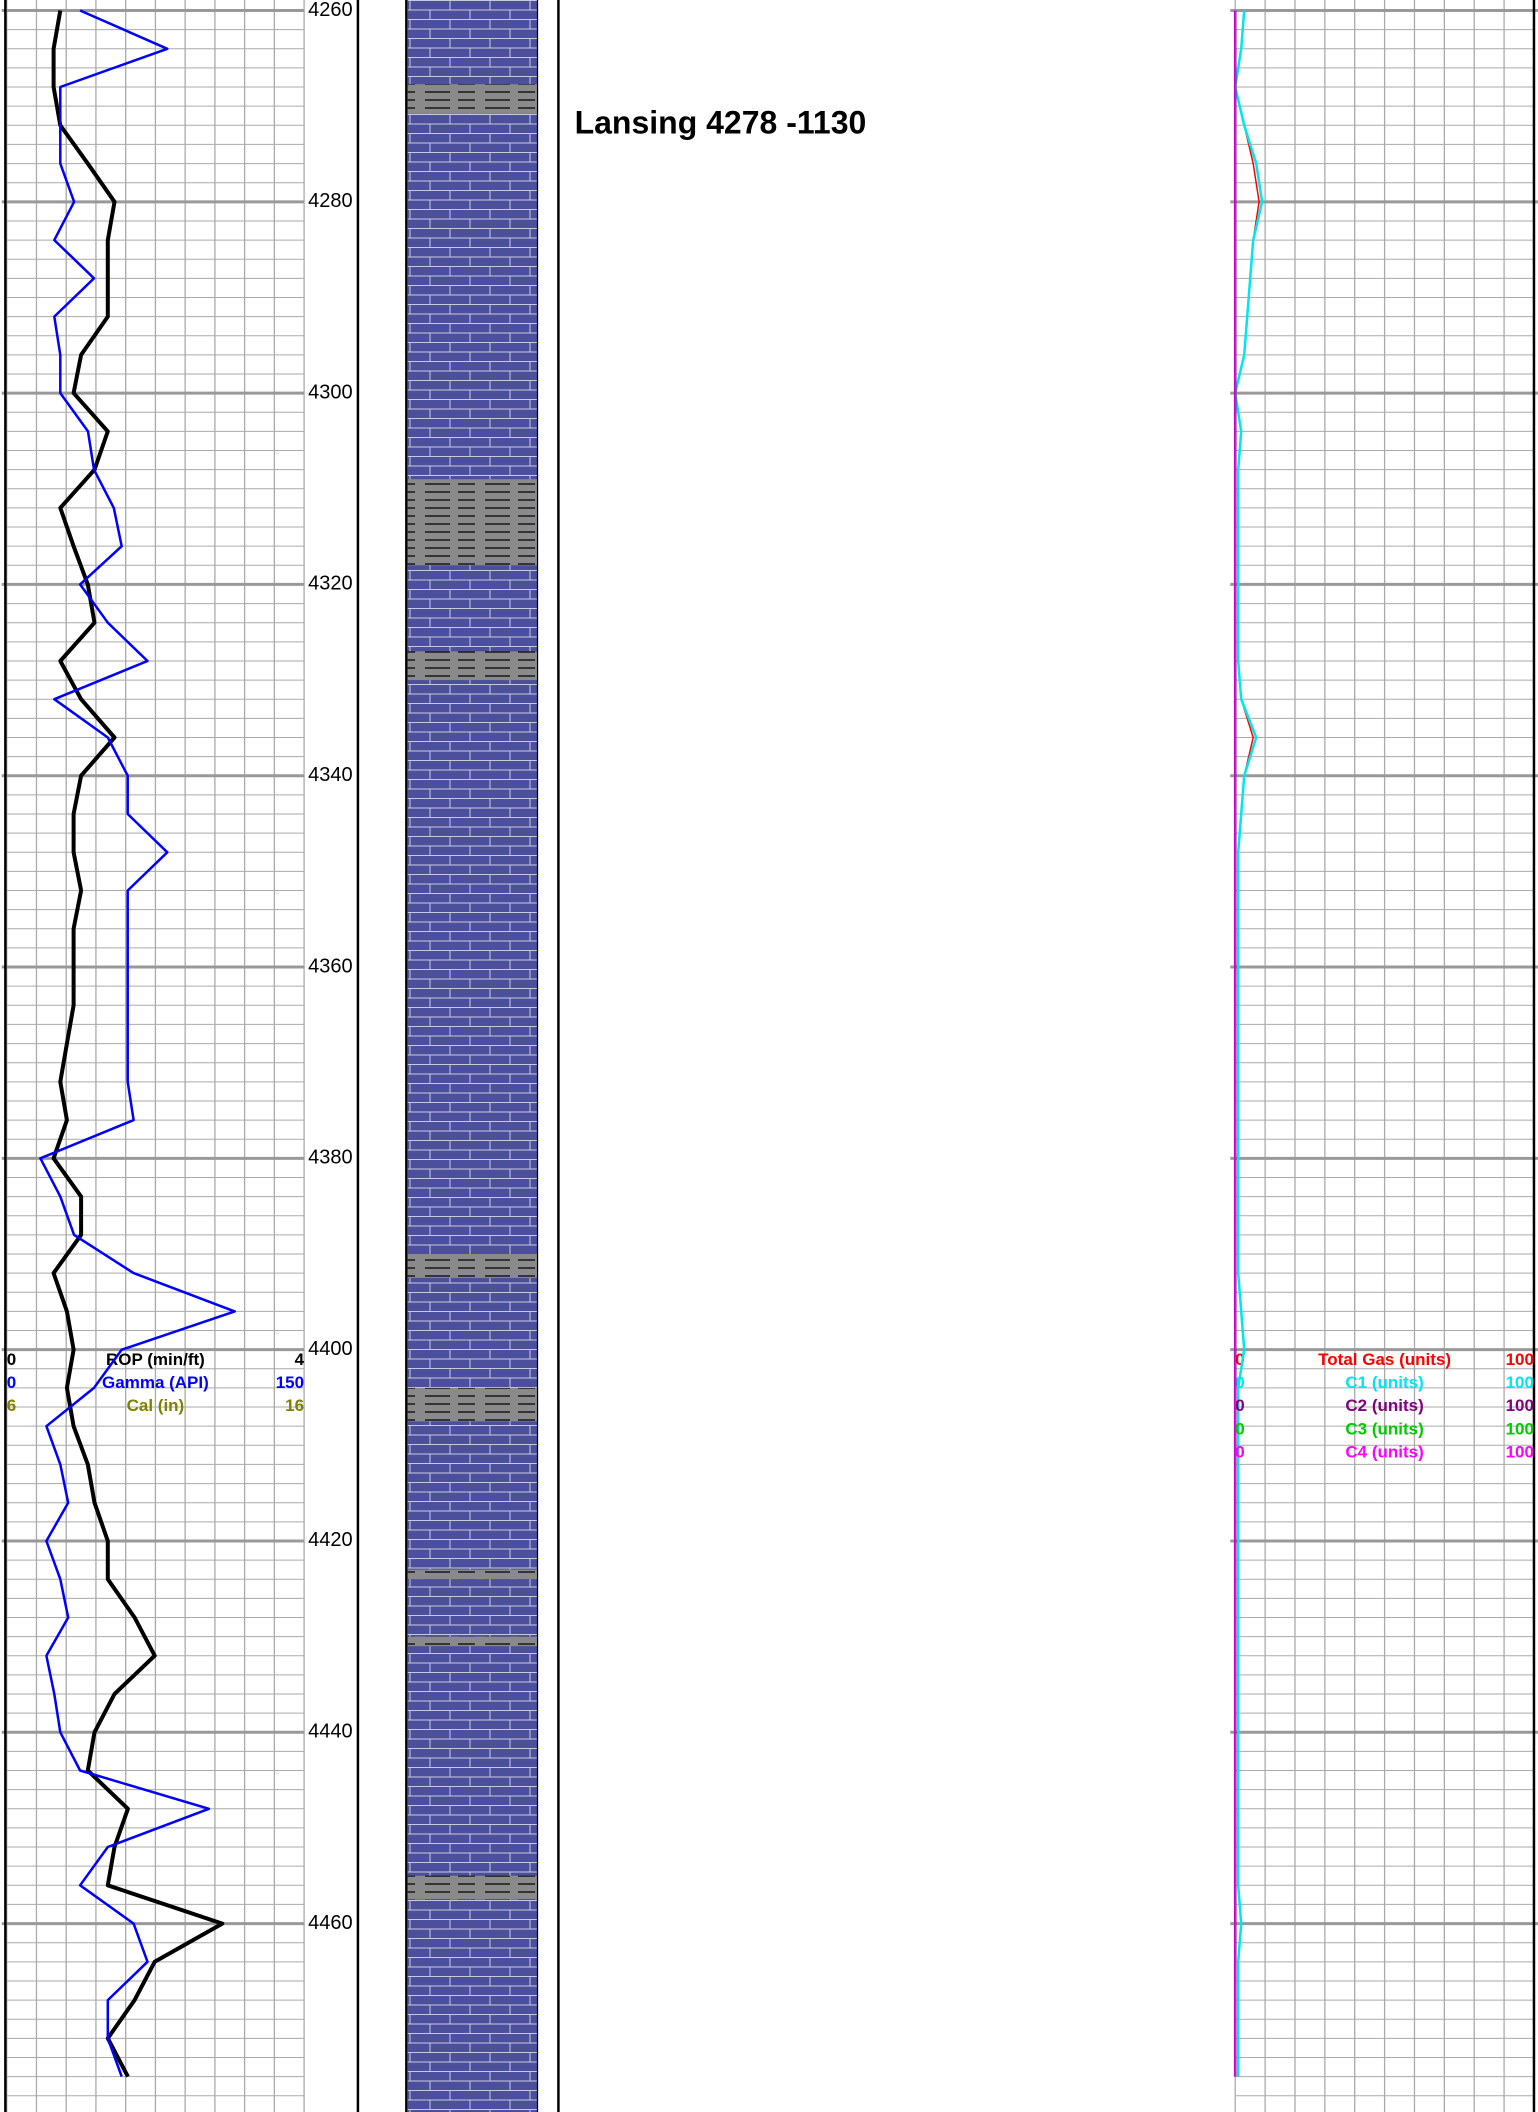 This screenshot has height=2112, width=1538. I want to click on limestone, so click(472, 1056).